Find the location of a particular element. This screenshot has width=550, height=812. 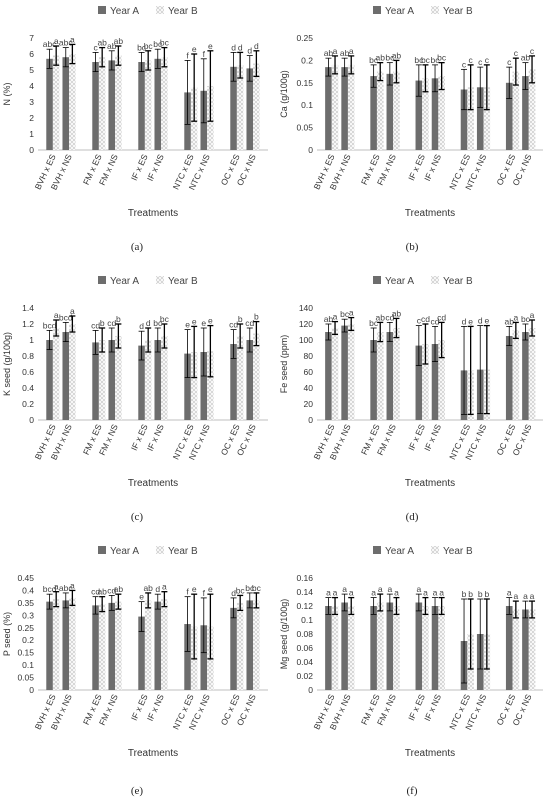

y-tick-label: 4 is located at coordinates (31, 86).